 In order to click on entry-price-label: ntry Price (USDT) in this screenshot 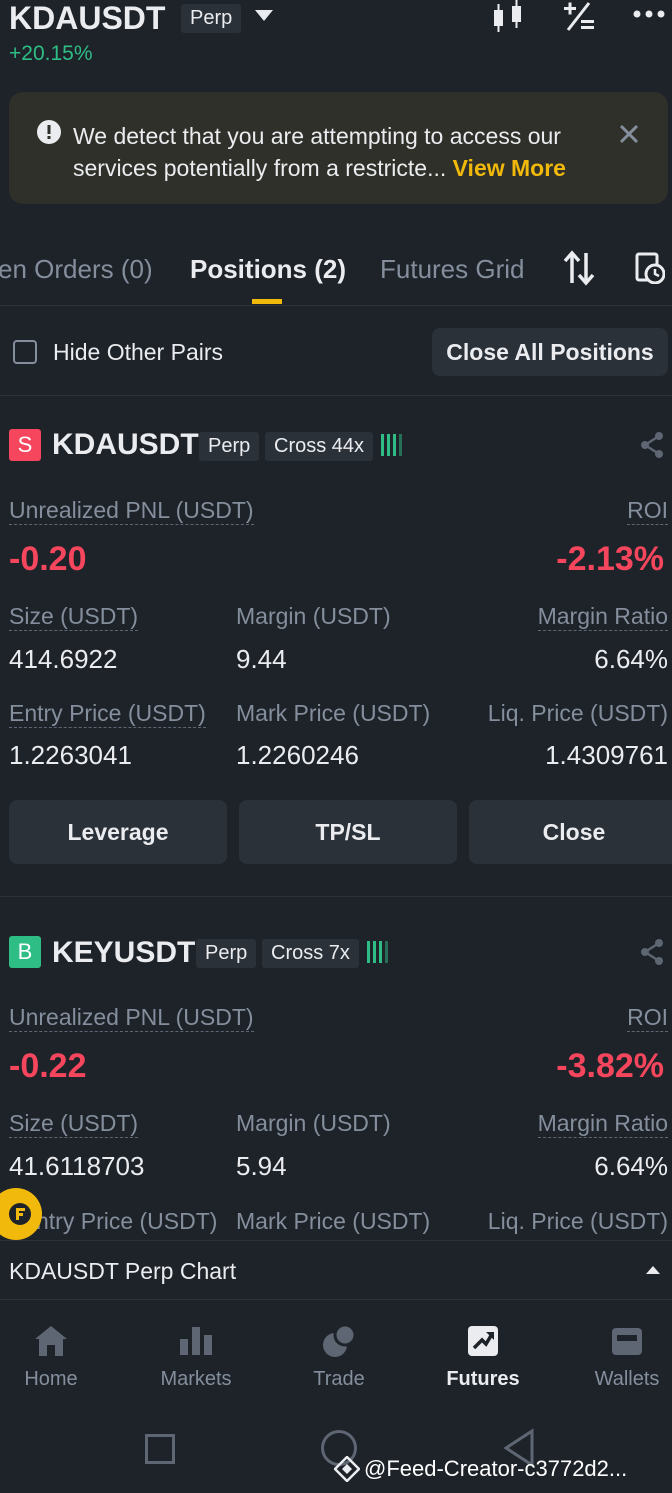, I will do `click(127, 1221)`.